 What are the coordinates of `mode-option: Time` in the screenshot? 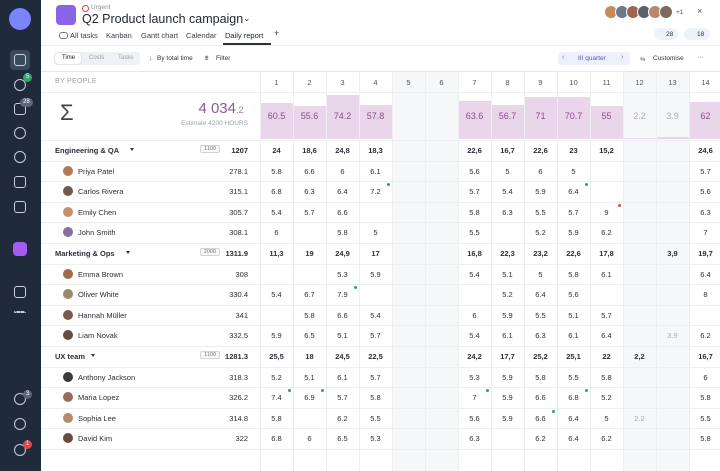 It's located at (69, 58).